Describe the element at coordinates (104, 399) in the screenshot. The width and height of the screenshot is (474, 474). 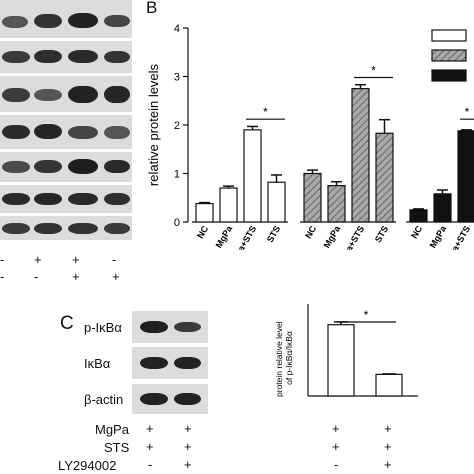
I see `blot-label-beta-actin: β-actin` at that location.